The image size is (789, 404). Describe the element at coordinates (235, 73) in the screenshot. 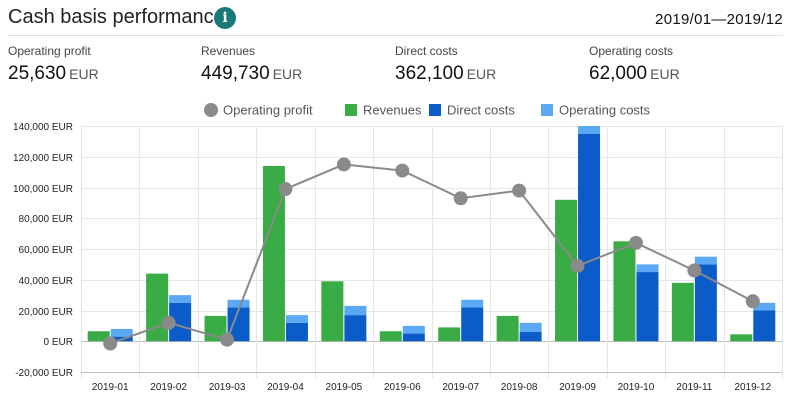

I see `kpi-value: 449,730` at that location.